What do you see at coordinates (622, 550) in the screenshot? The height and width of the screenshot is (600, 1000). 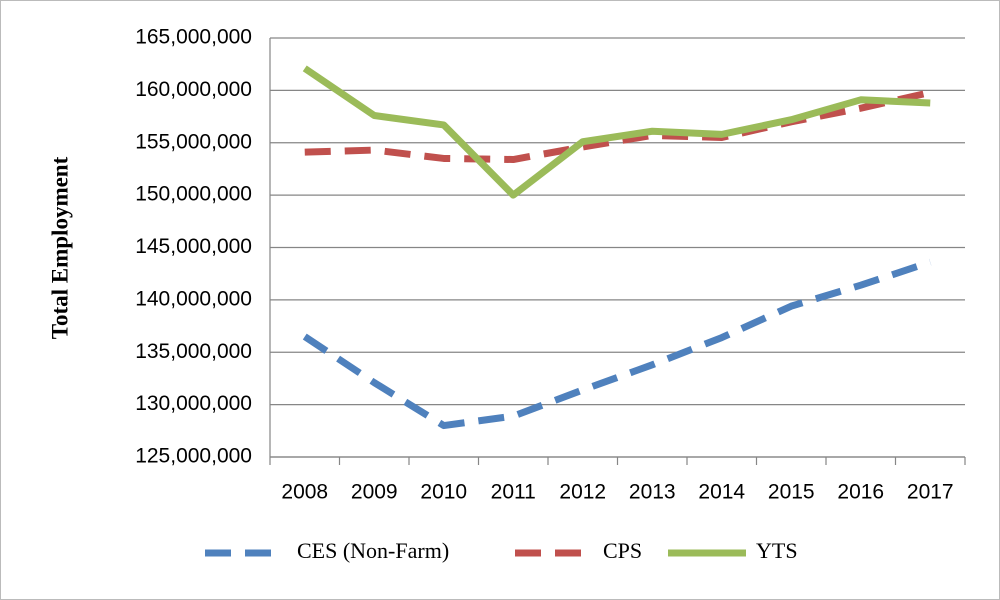 I see `legend-label: CPS` at bounding box center [622, 550].